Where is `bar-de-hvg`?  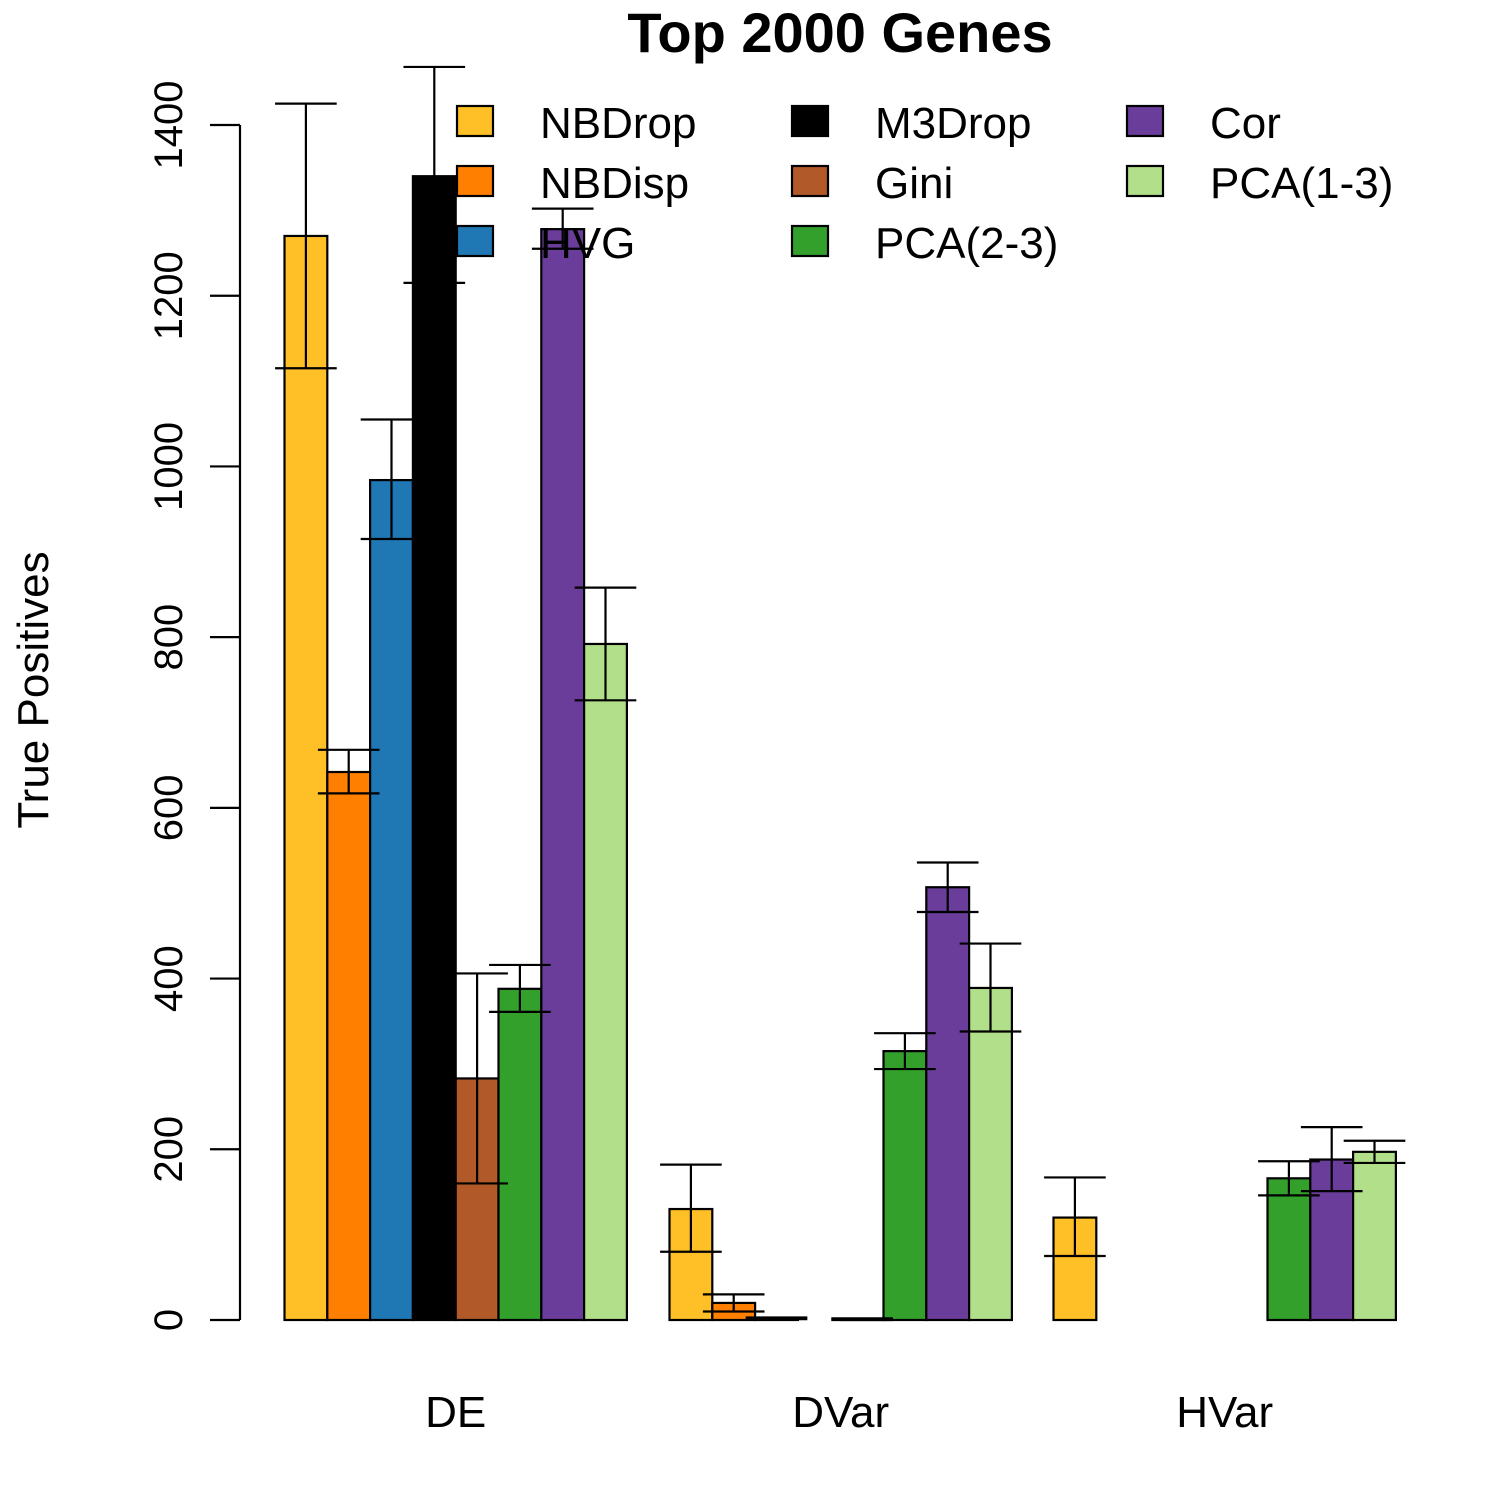
bar-de-hvg is located at coordinates (392, 900).